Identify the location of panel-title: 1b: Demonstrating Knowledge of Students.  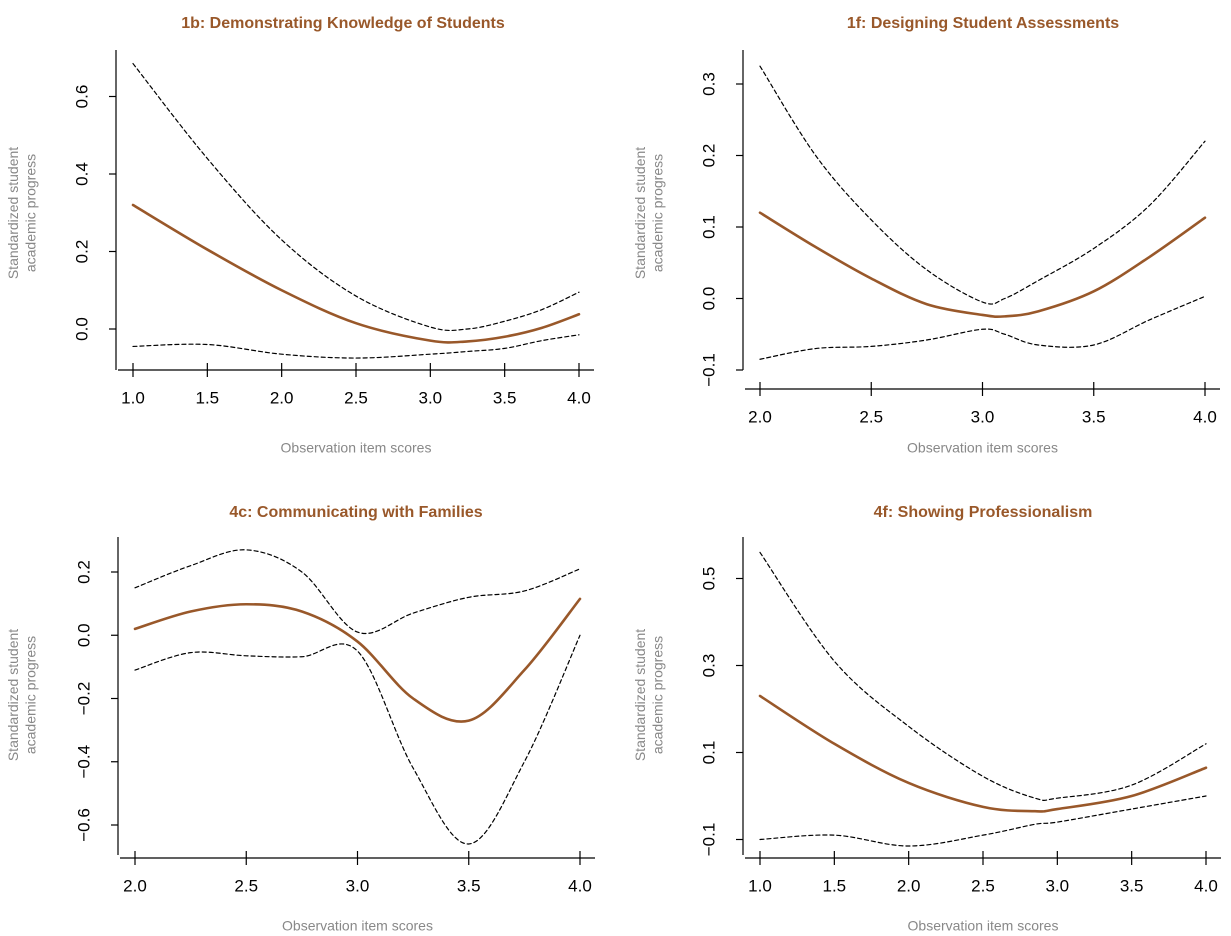
(343, 23).